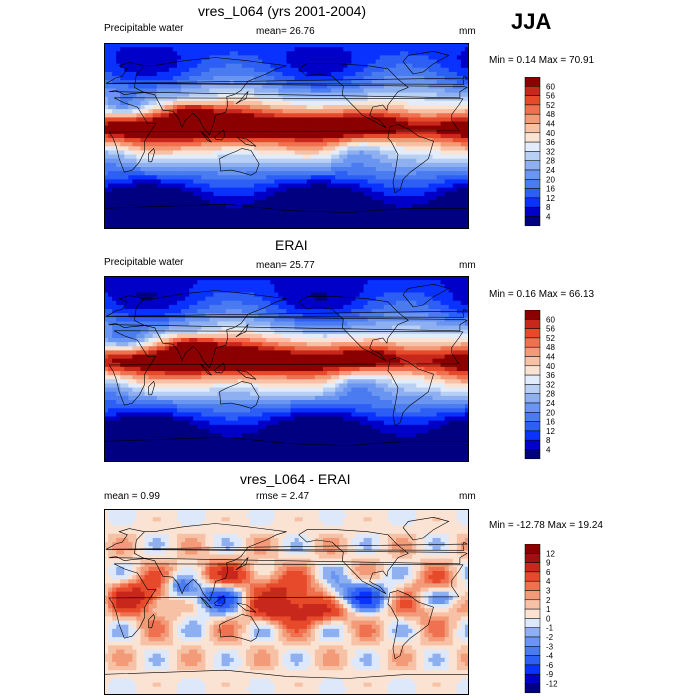 The height and width of the screenshot is (700, 700). I want to click on colorbar-label: 36, so click(550, 375).